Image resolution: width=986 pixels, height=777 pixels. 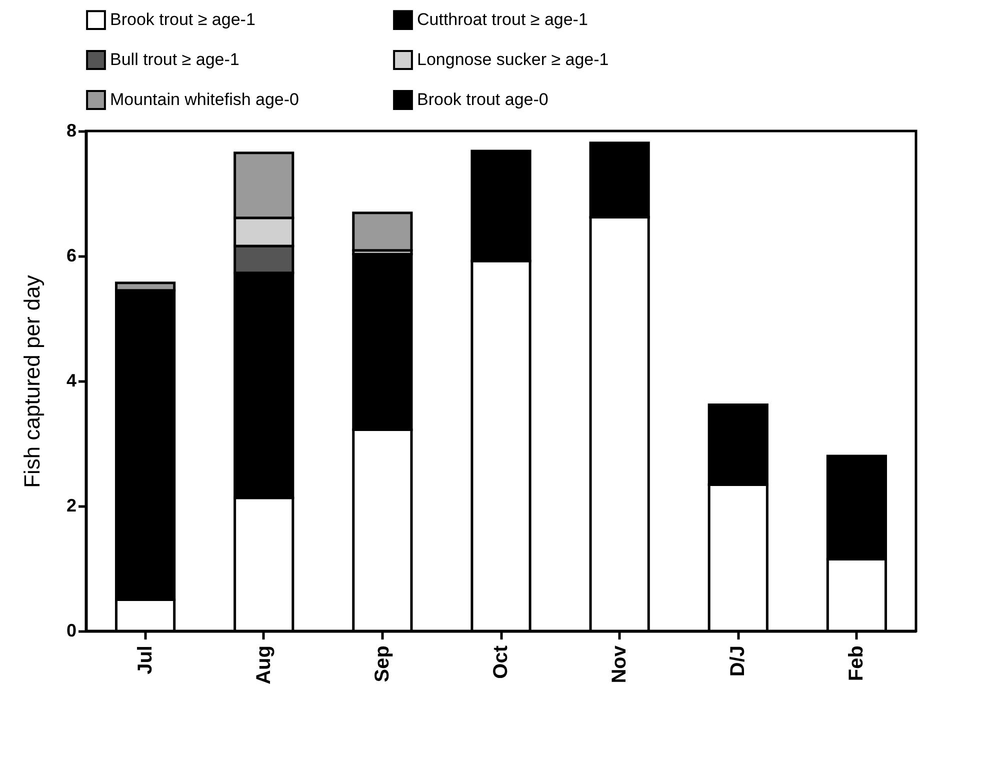 I want to click on y-tick-label: 2, so click(x=71, y=506).